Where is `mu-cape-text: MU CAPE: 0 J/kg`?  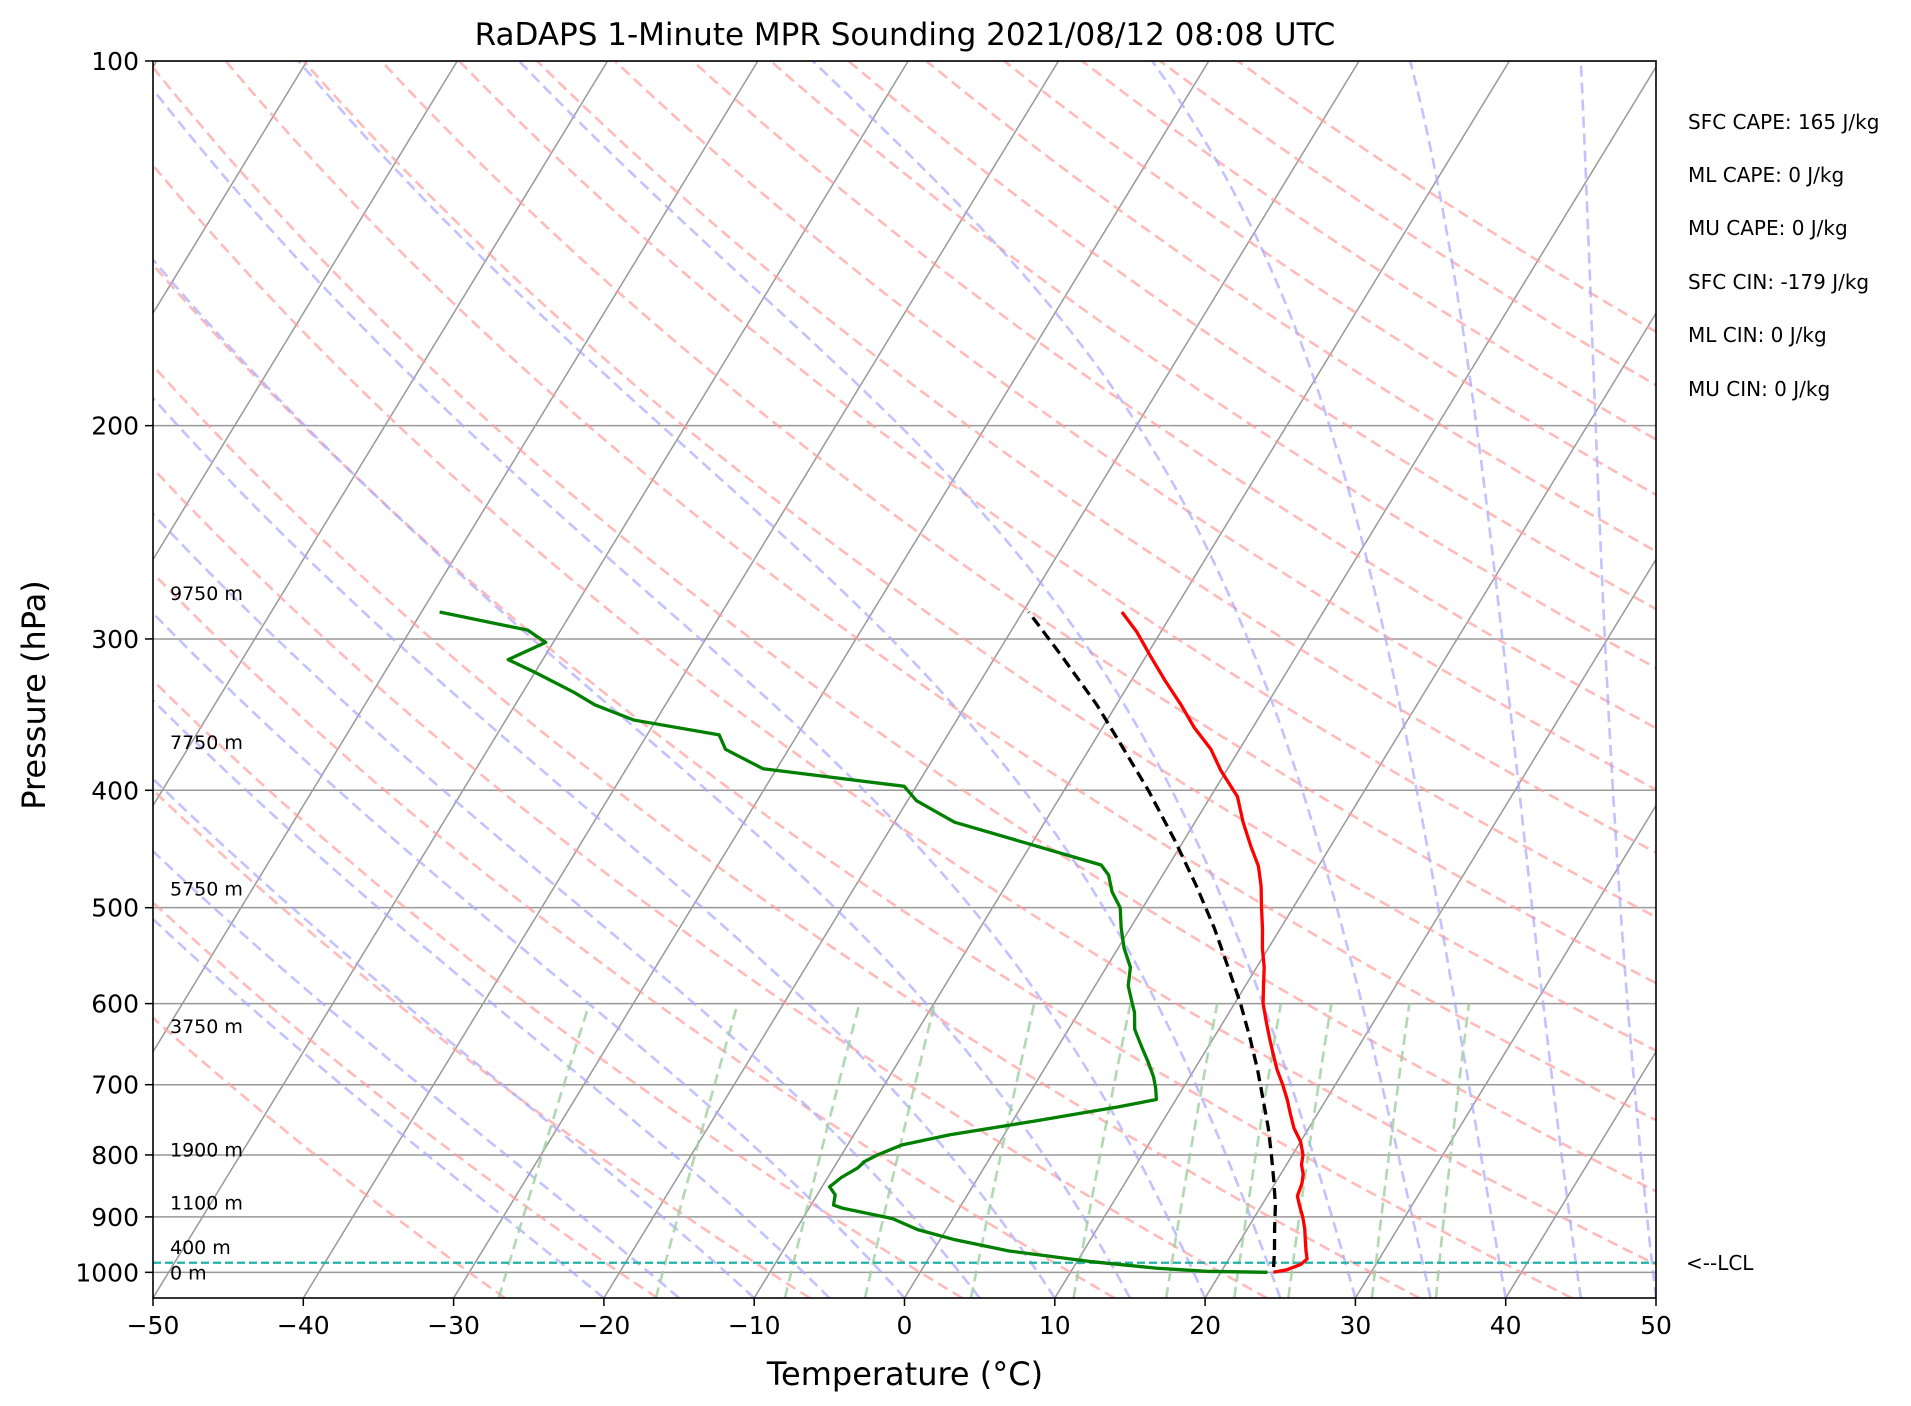 mu-cape-text: MU CAPE: 0 J/kg is located at coordinates (1768, 228).